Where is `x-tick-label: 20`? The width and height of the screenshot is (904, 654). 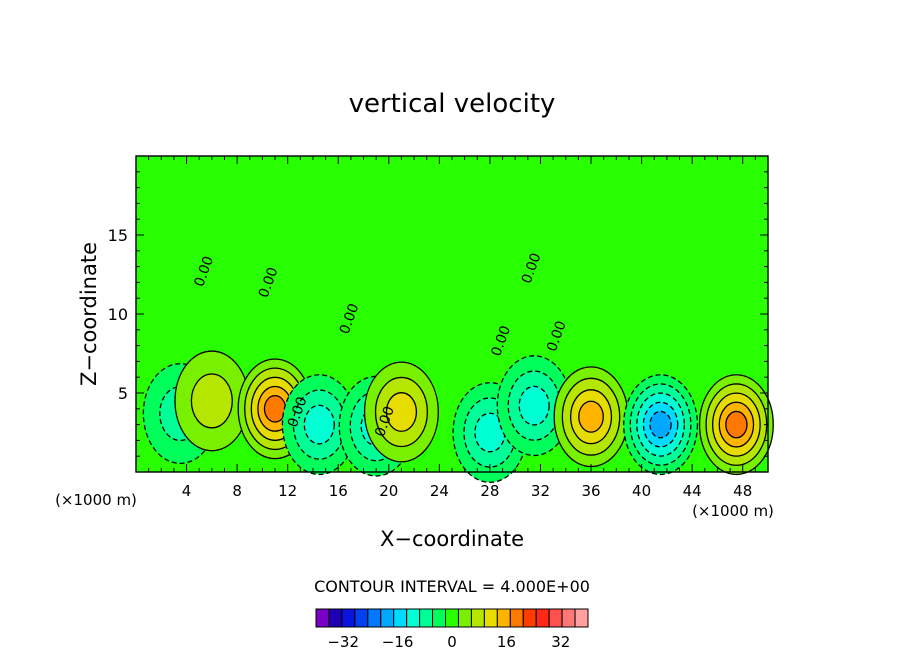 x-tick-label: 20 is located at coordinates (388, 491).